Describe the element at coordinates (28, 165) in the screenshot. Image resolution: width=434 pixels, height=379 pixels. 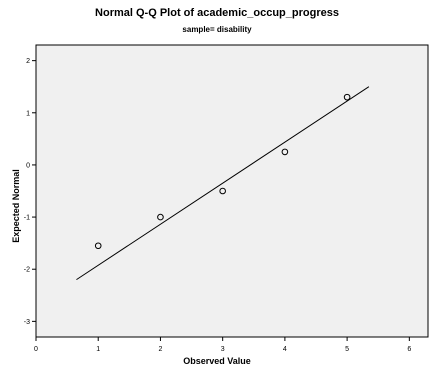
I see `y-tick-label: 0` at that location.